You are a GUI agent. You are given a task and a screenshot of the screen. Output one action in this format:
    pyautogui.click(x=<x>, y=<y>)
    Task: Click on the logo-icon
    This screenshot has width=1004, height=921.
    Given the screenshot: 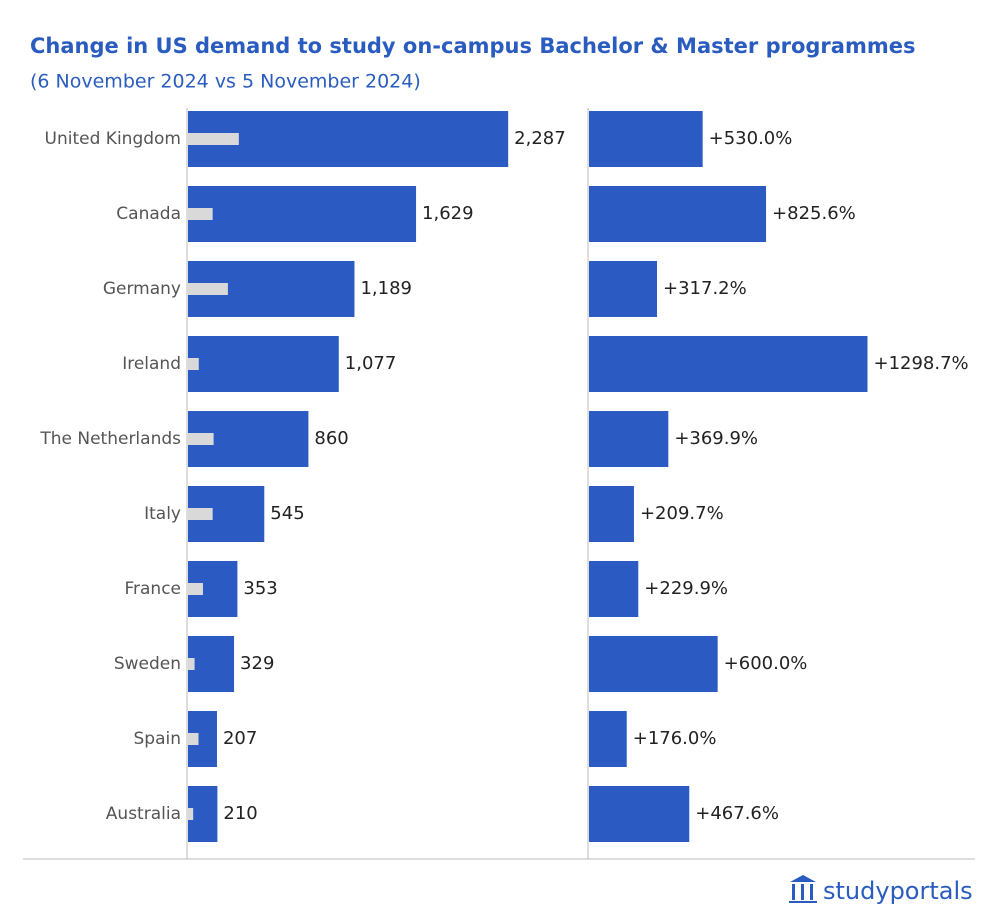 What is the action you would take?
    pyautogui.click(x=803, y=889)
    